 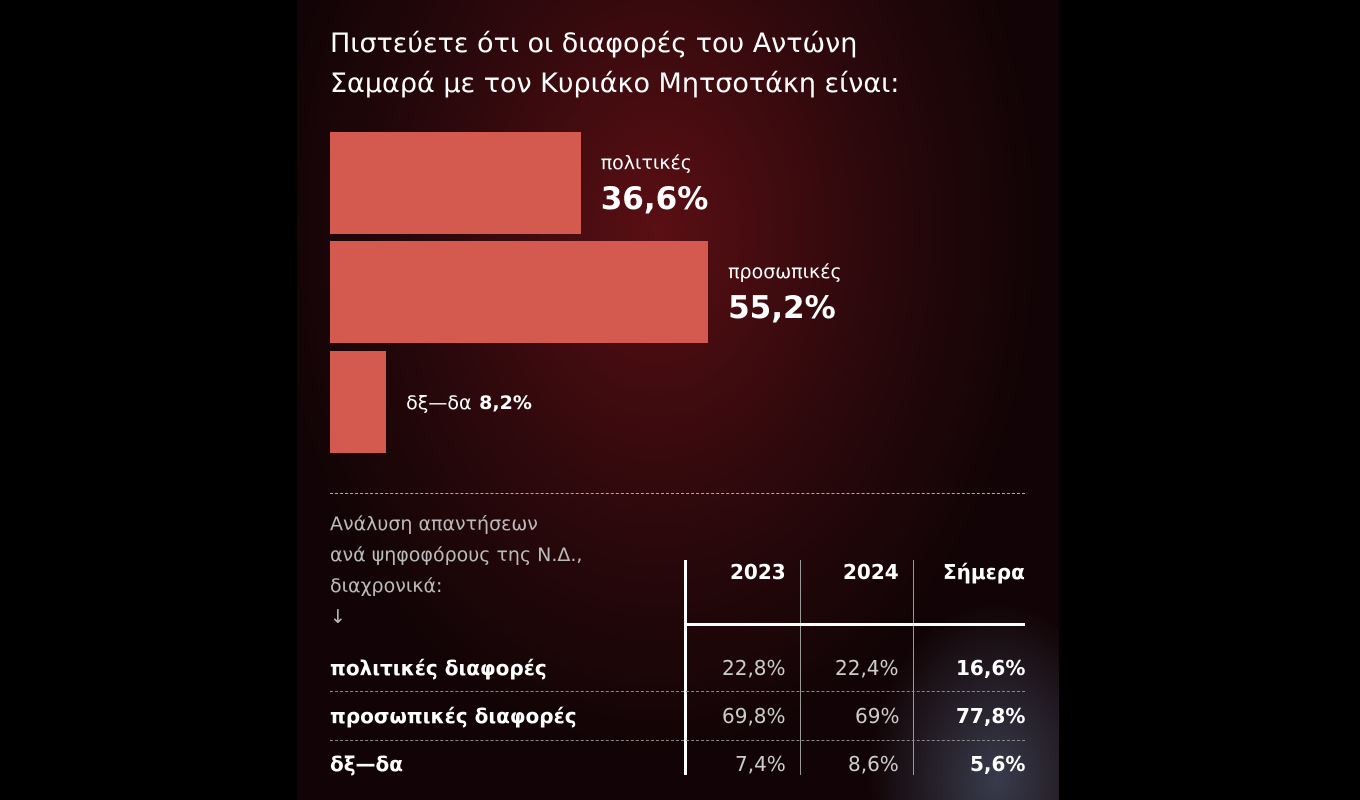 What do you see at coordinates (505, 403) in the screenshot?
I see `bar-value-label: 8,2%` at bounding box center [505, 403].